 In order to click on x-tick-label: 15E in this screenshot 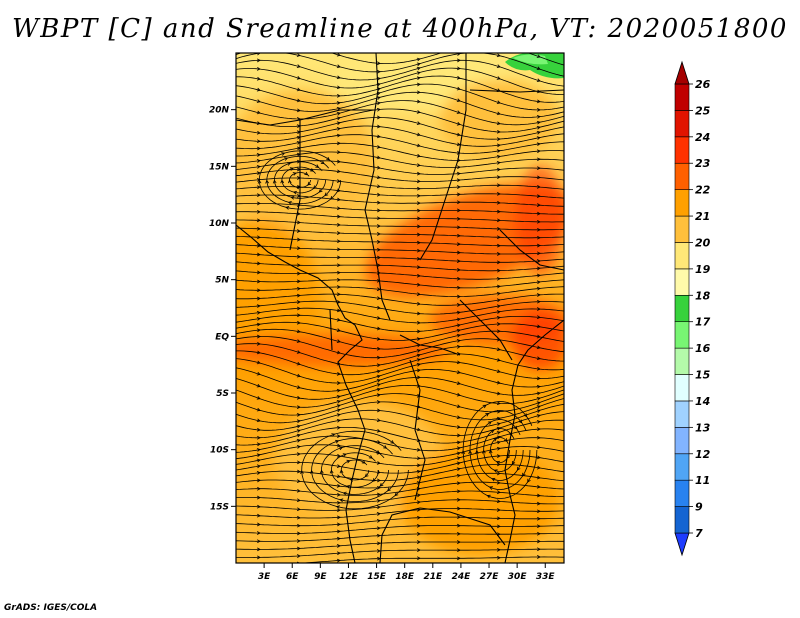, I will do `click(377, 577)`.